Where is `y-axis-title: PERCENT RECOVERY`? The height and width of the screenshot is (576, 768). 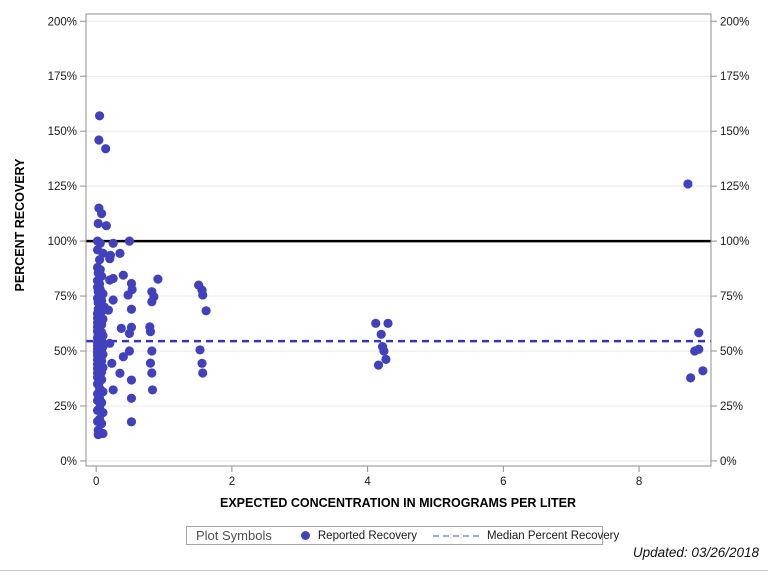
y-axis-title: PERCENT RECOVERY is located at coordinates (20, 225).